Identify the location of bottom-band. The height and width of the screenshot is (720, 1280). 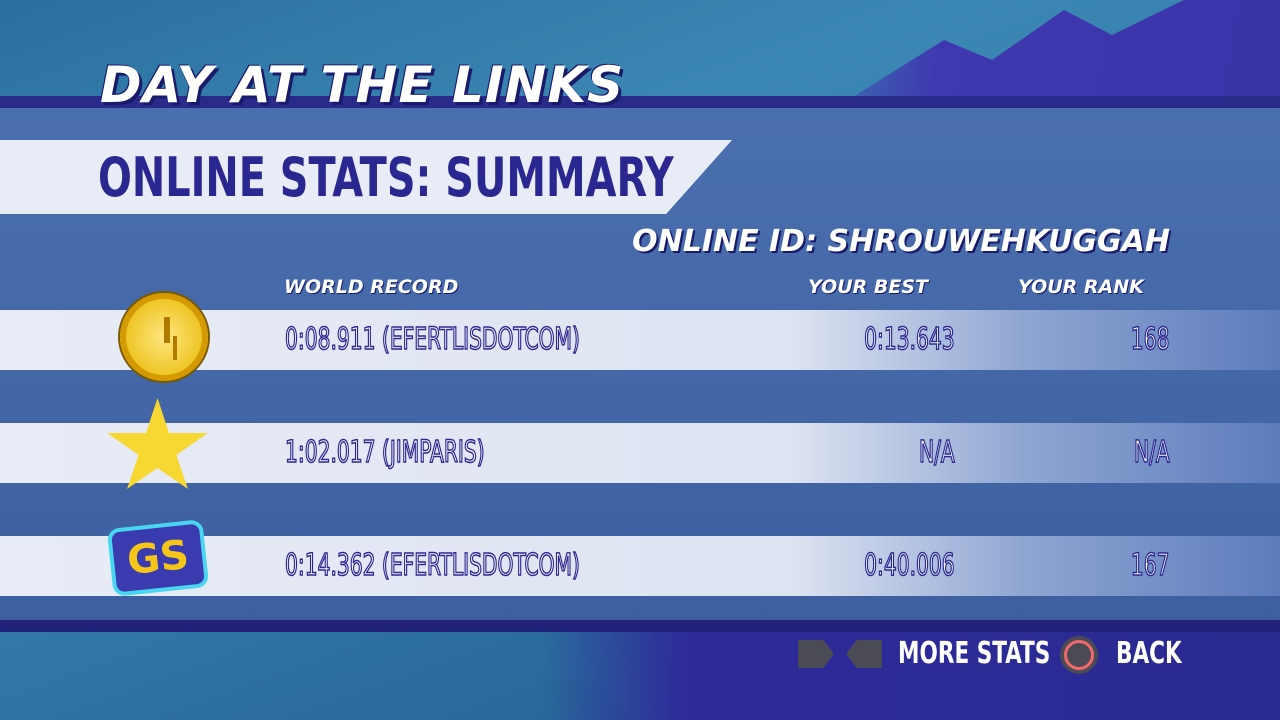
(640, 626).